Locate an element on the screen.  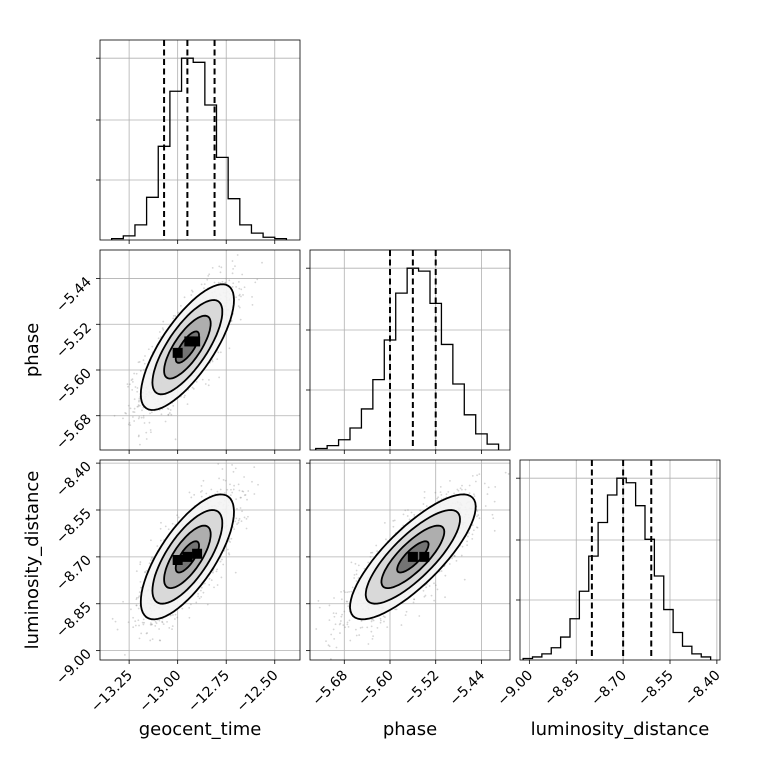
panel-frame is located at coordinates (410, 350).